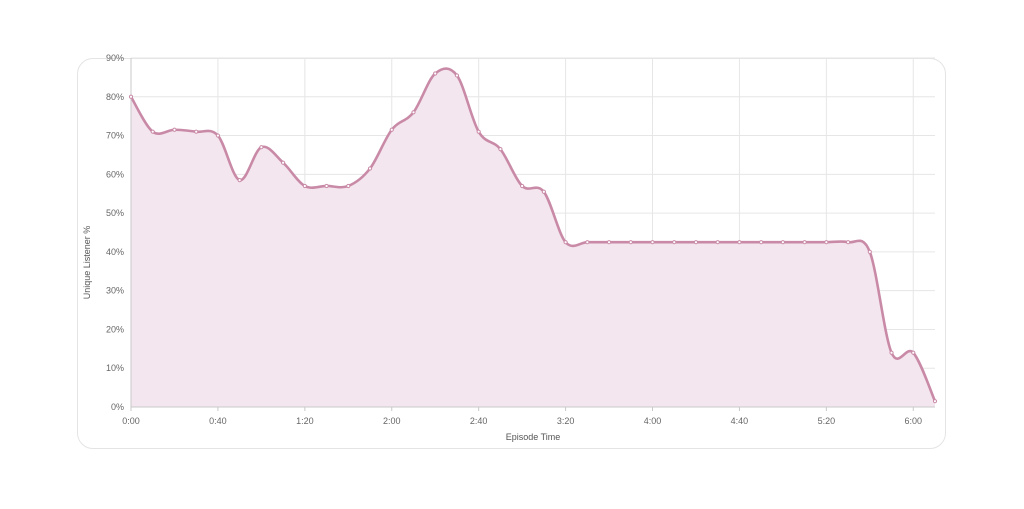 This screenshot has height=509, width=1024. Describe the element at coordinates (566, 421) in the screenshot. I see `x-tick-label: 3:20` at that location.